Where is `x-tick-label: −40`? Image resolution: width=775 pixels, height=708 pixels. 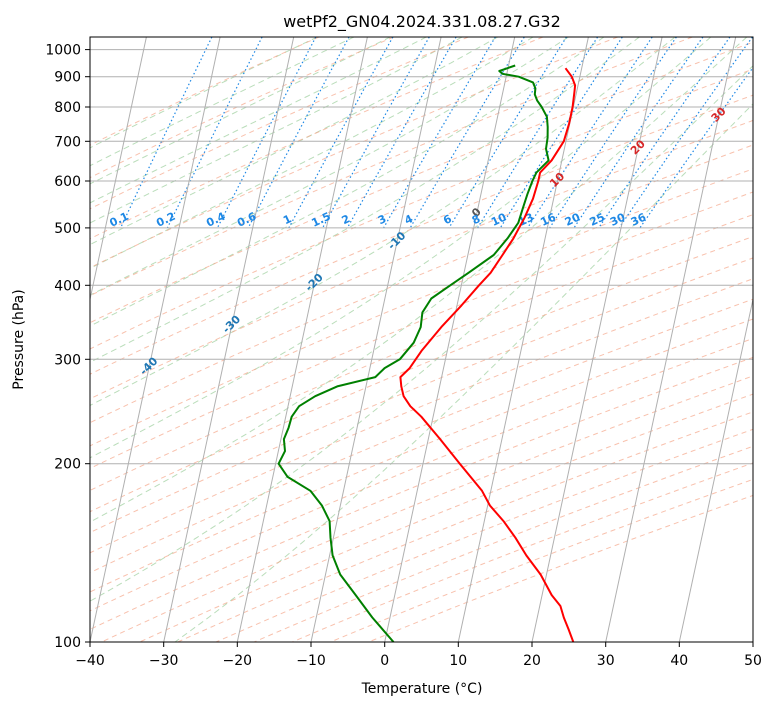
x-tick-label: −40 is located at coordinates (90, 661).